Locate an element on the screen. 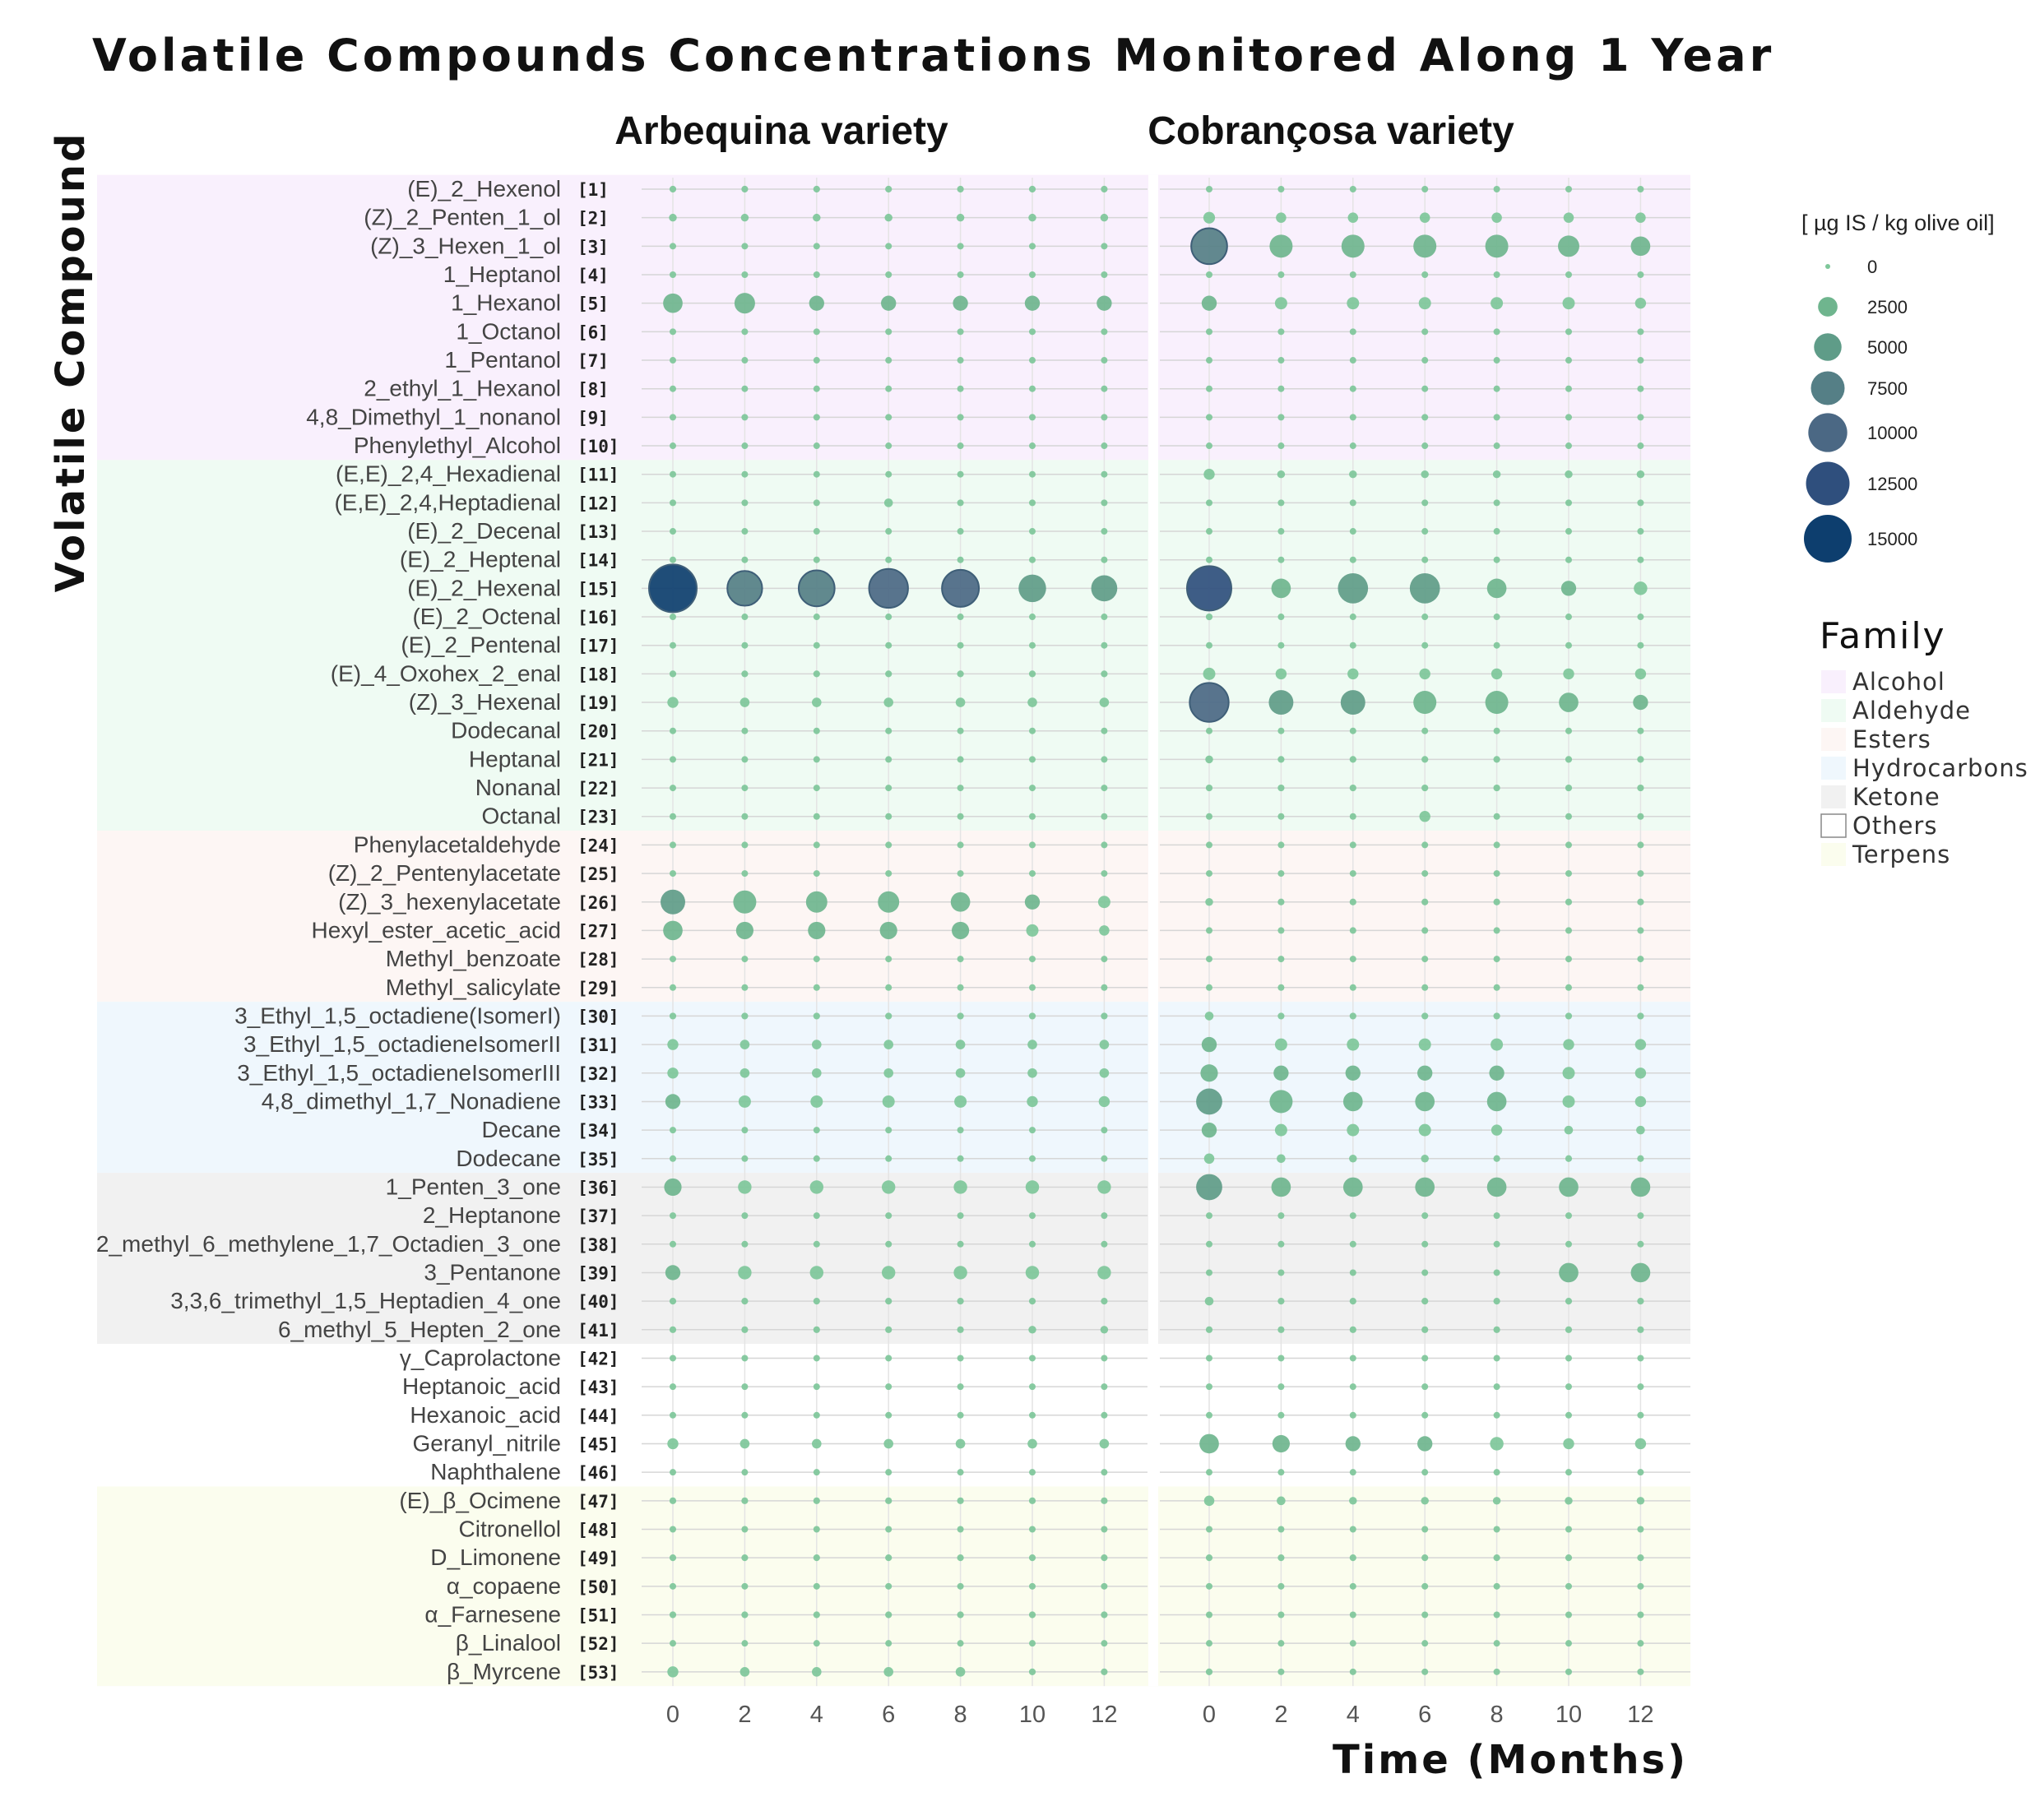  compound-number: [36] is located at coordinates (598, 1187).